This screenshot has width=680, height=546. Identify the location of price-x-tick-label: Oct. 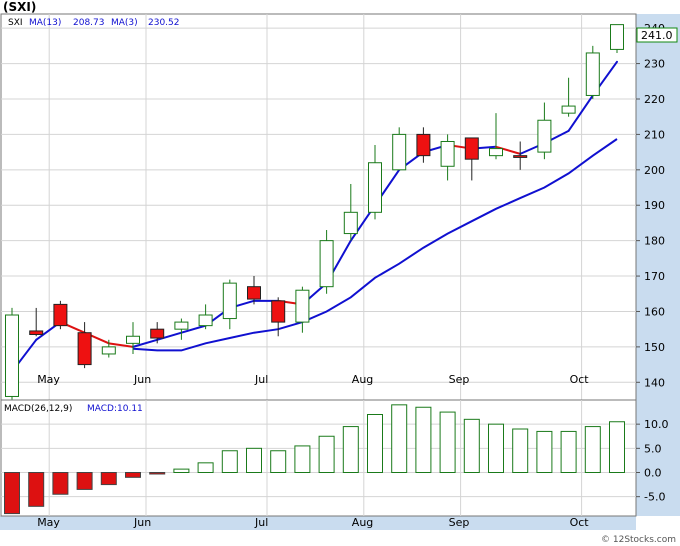
(580, 379).